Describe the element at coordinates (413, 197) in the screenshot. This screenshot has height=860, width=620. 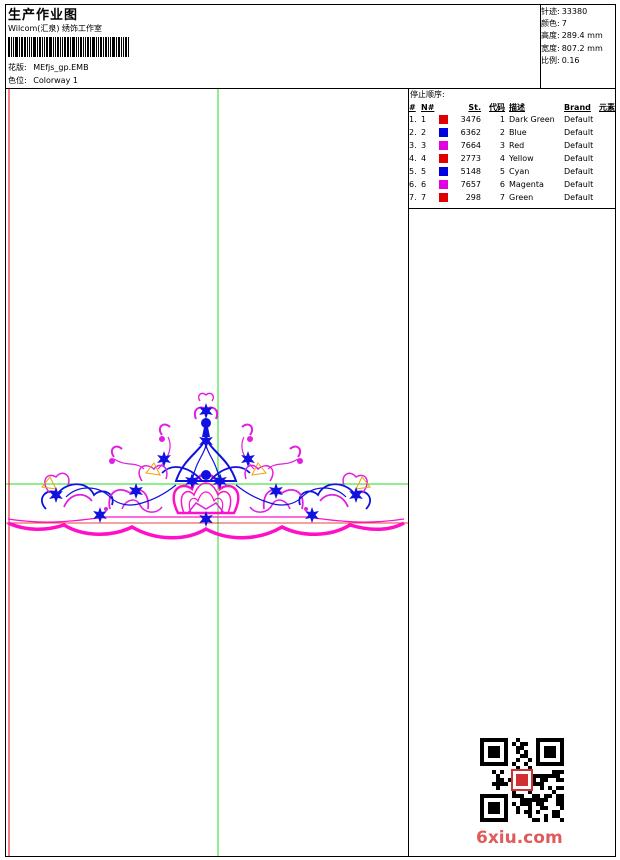
I see `row-index: 7.` at that location.